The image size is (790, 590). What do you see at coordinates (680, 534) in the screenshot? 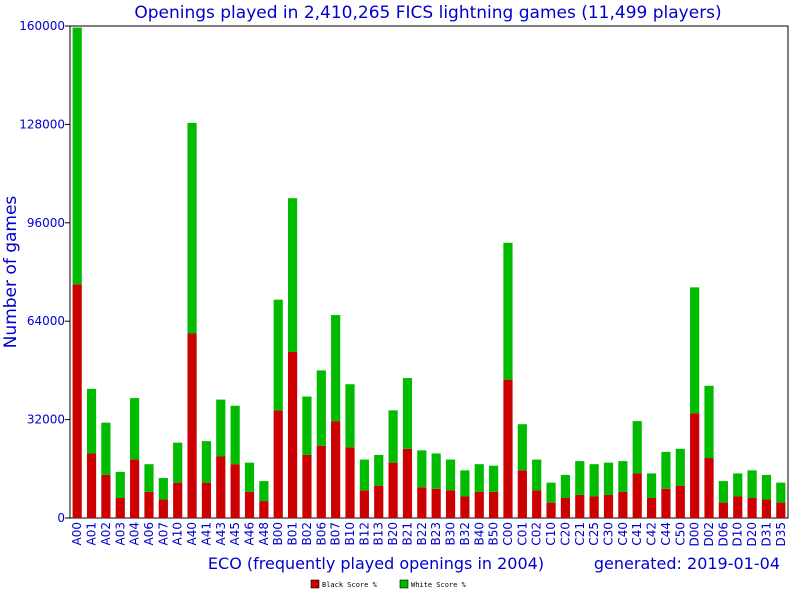
I see `x-tick-label: C50` at bounding box center [680, 534].